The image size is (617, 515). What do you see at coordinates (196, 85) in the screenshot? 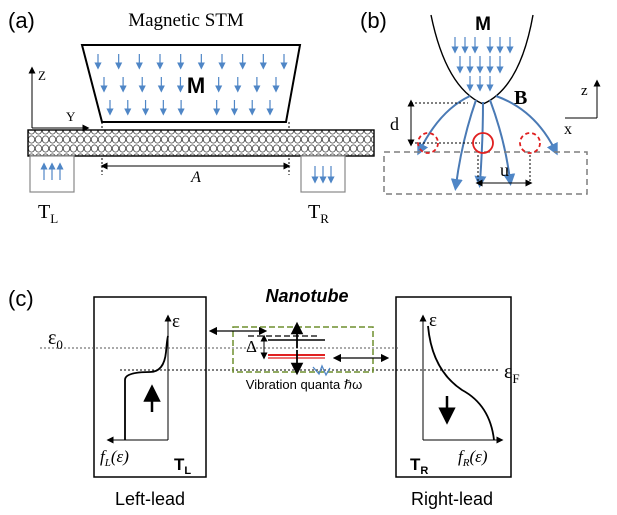
I see `stm-magnet-label: M` at bounding box center [196, 85].